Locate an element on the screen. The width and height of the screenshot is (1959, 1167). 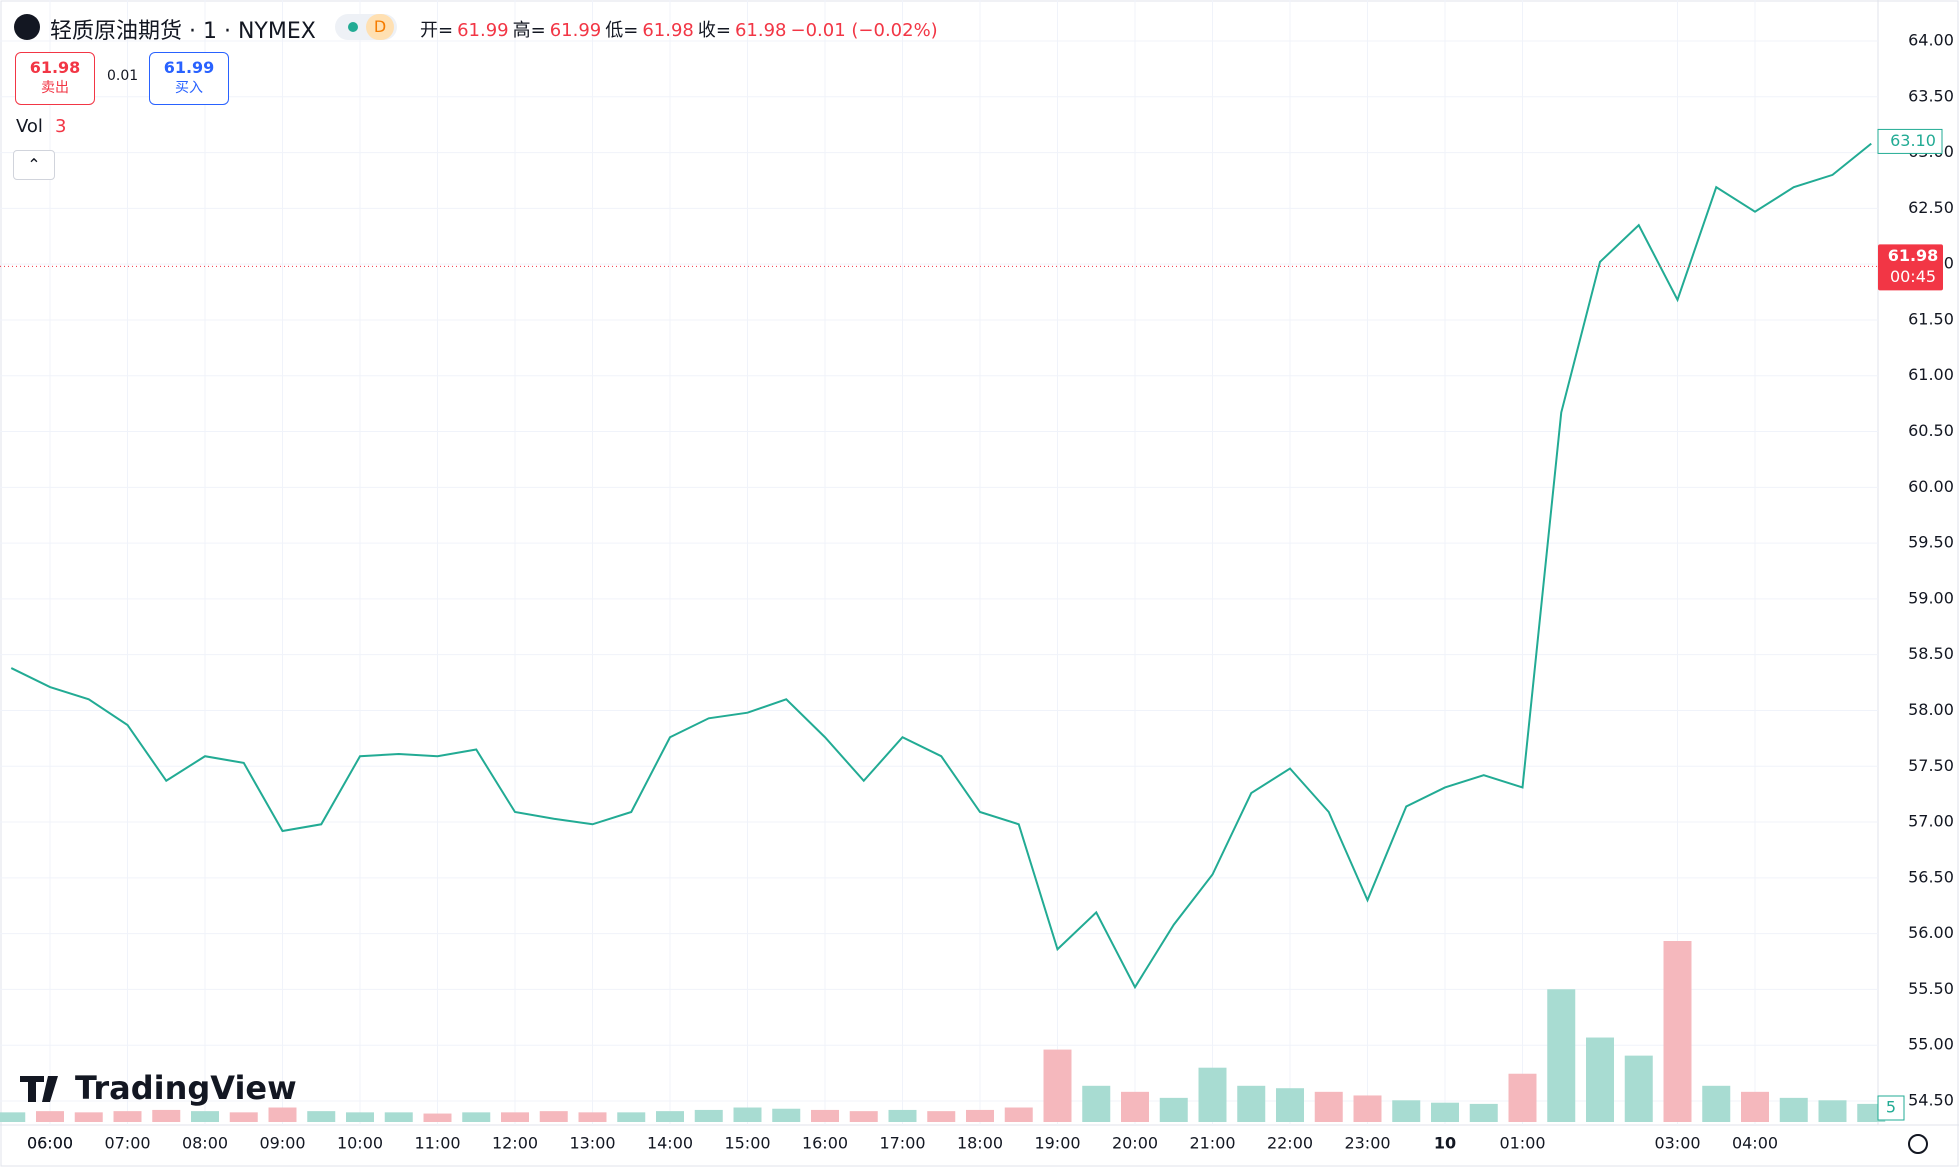
x-tick-label: 12:00 is located at coordinates (515, 1143).